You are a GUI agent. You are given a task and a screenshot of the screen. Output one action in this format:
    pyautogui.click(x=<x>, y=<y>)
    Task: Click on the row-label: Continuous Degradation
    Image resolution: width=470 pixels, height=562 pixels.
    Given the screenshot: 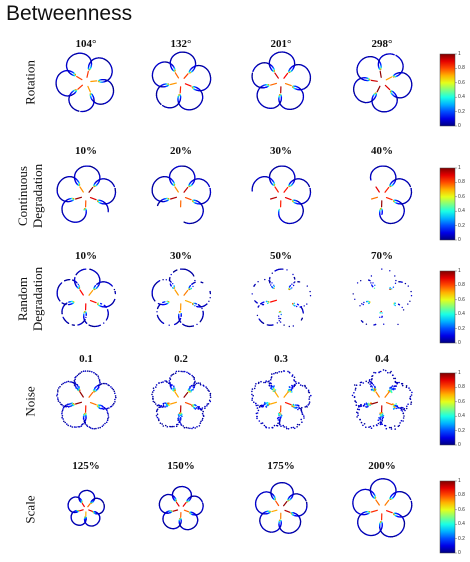 What is the action you would take?
    pyautogui.click(x=30, y=196)
    